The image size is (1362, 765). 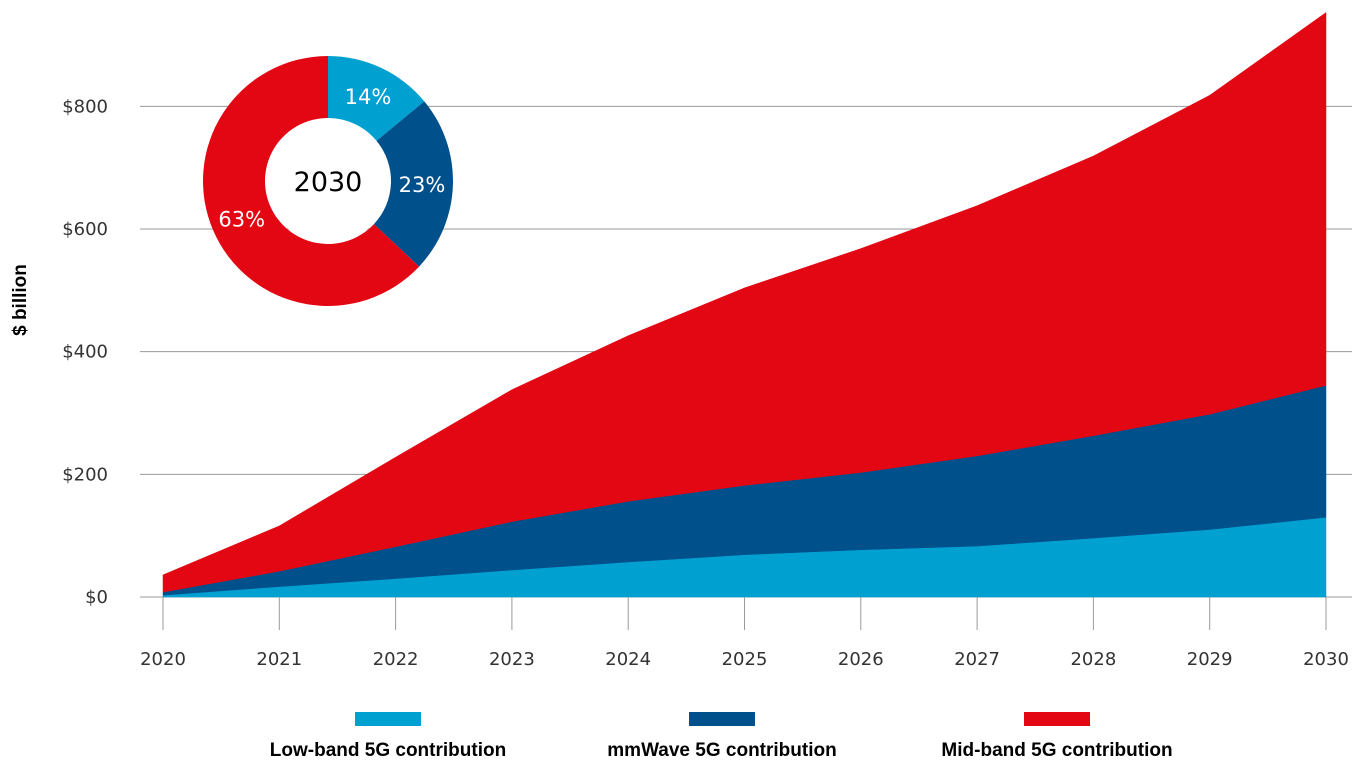 I want to click on y-axis: $0 $200 $400 $600 $800, so click(x=85, y=352).